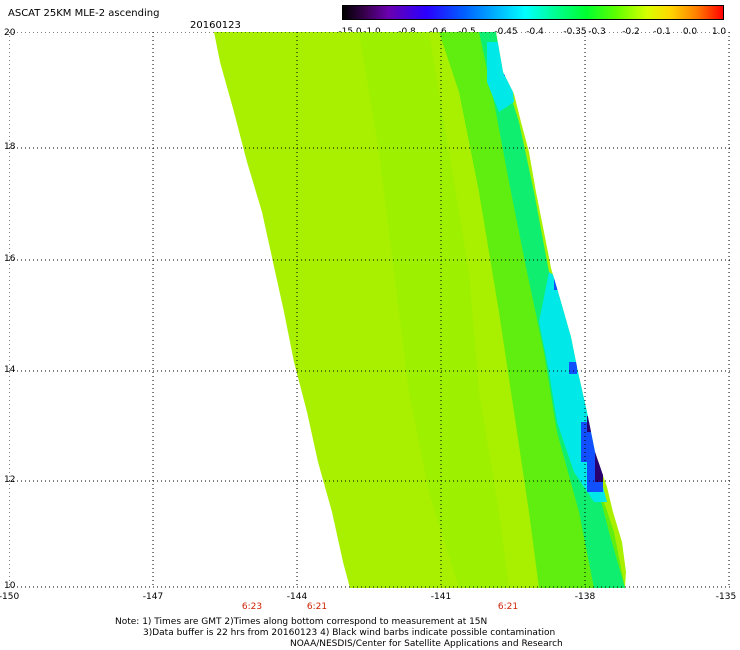 The width and height of the screenshot is (740, 650). What do you see at coordinates (84, 13) in the screenshot?
I see `product-title: ASCAT 25KM MLE-2 ascending` at bounding box center [84, 13].